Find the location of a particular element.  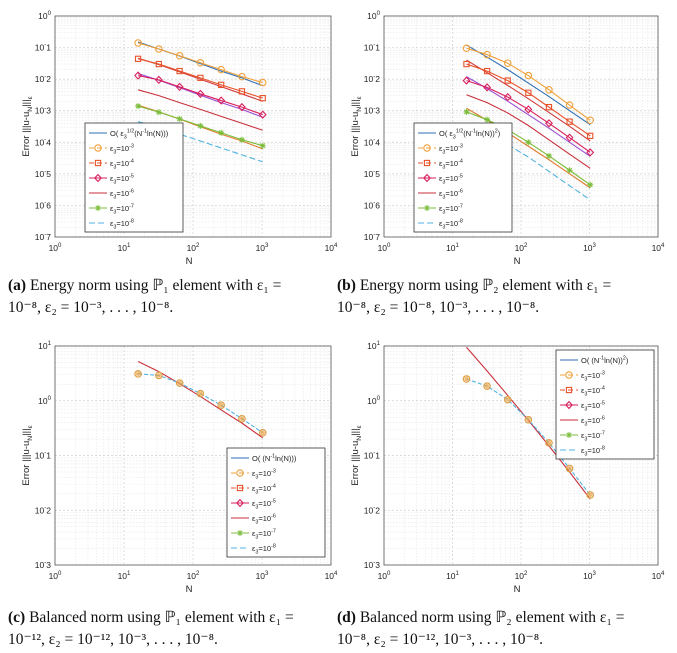

legend-entry: ε3=10-7 is located at coordinates (593, 437).